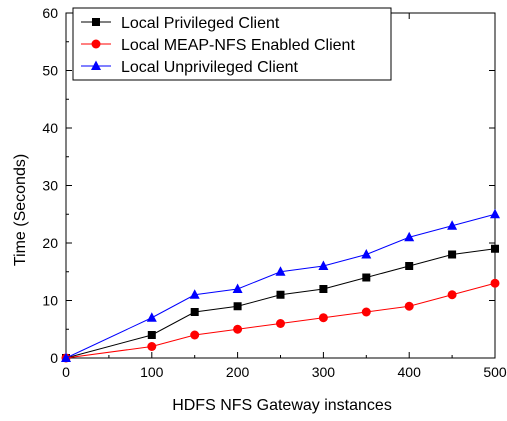  I want to click on legend-box, so click(232, 44).